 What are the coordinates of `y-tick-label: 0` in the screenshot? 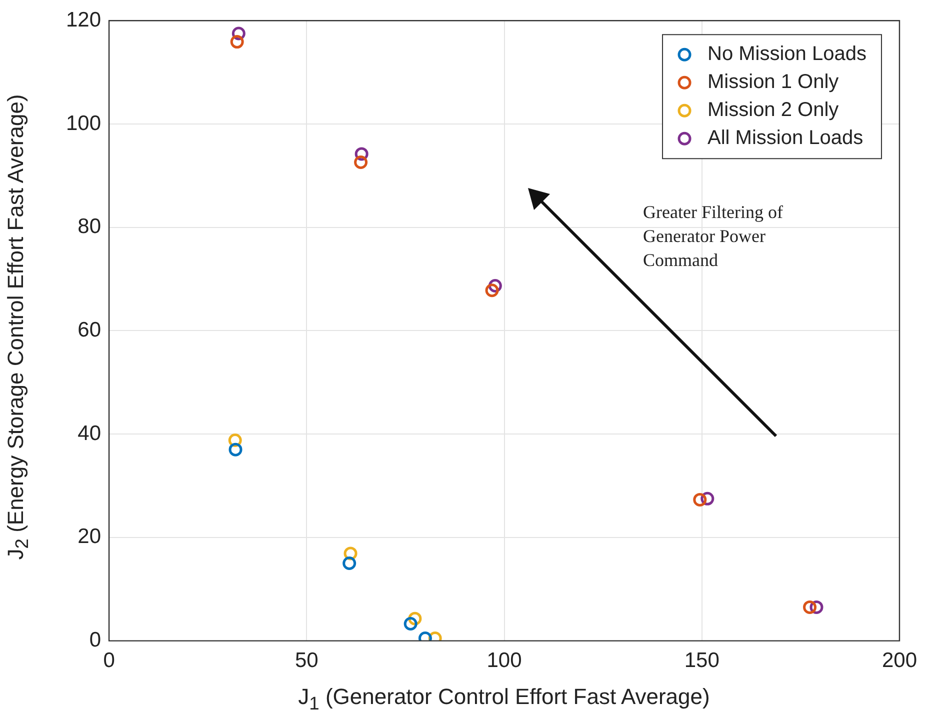 It's located at (95, 640).